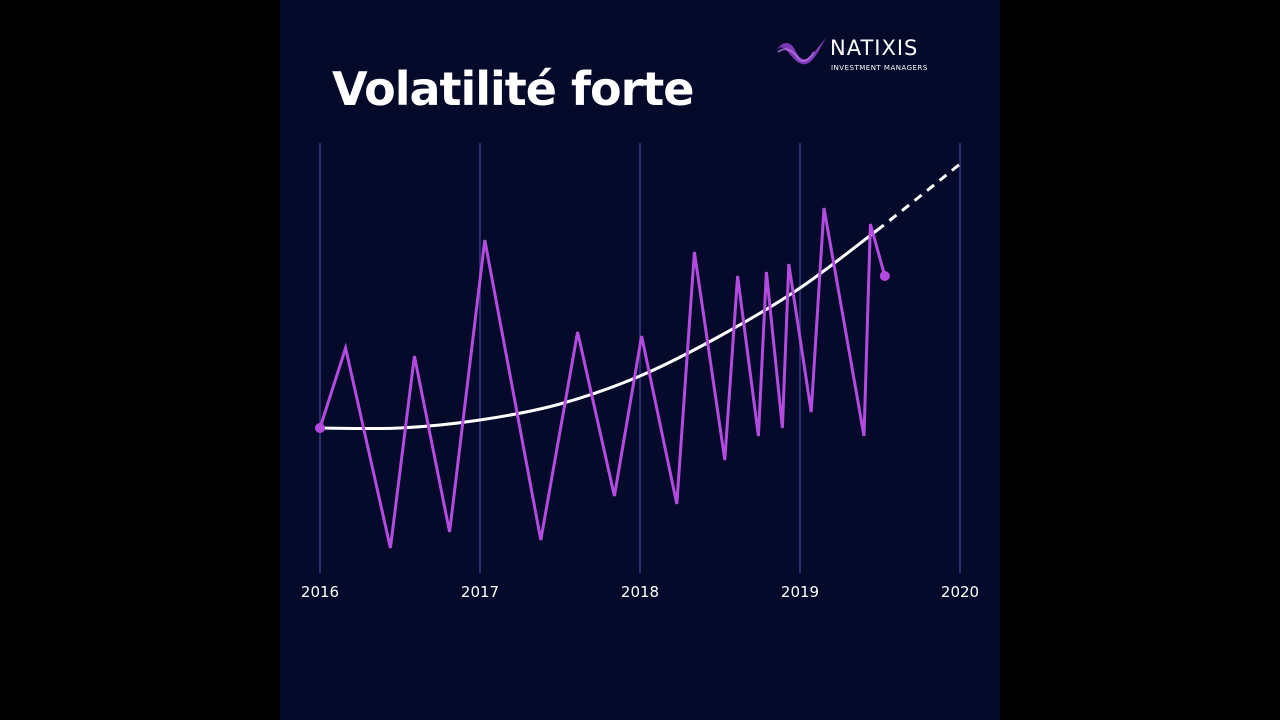 Image resolution: width=1280 pixels, height=720 pixels. I want to click on tick-label-2019: 2019, so click(800, 592).